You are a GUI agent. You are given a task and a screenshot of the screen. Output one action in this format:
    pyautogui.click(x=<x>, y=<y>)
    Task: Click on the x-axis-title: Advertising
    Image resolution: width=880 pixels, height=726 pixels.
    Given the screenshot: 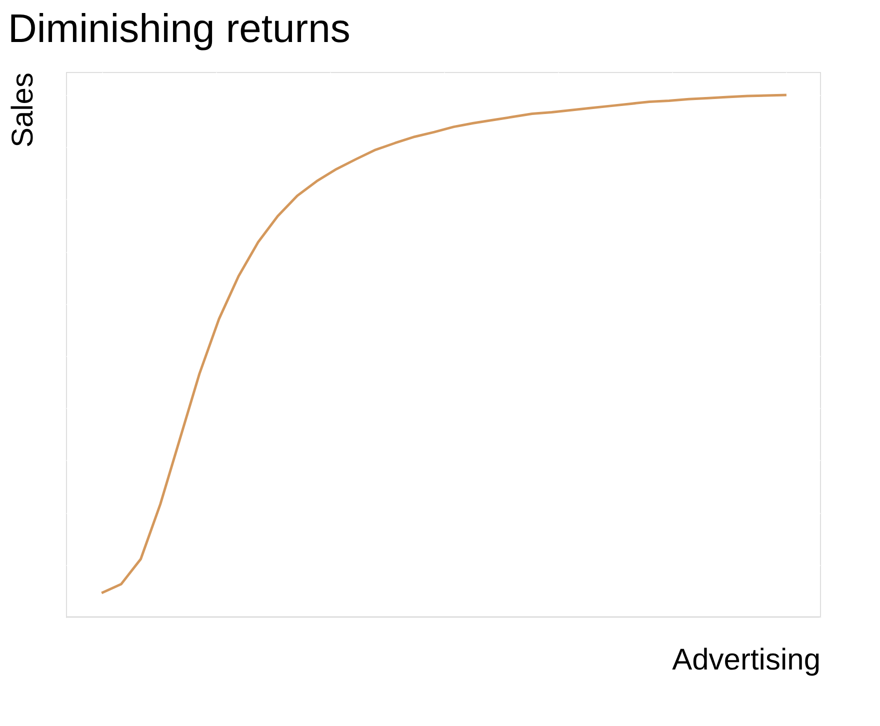 What is the action you would take?
    pyautogui.click(x=746, y=660)
    